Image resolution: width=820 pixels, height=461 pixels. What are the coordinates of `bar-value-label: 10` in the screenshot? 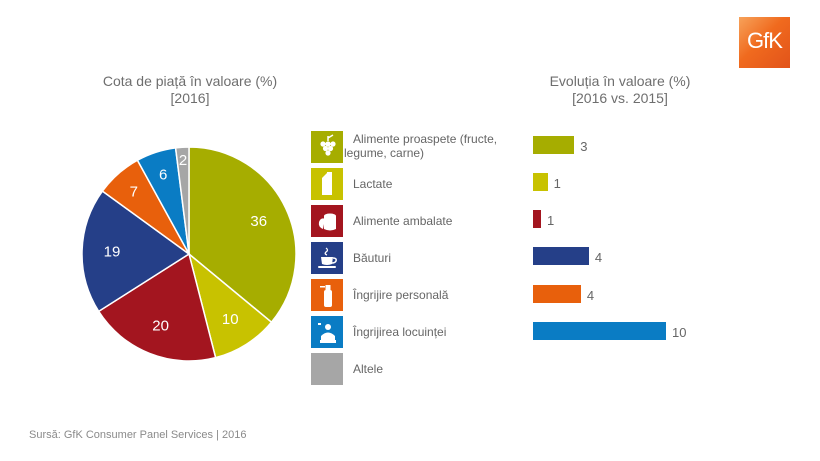 It's located at (679, 332).